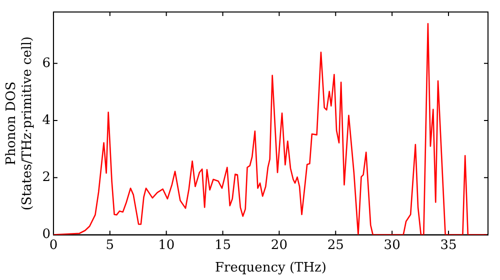 This screenshot has height=280, width=500. I want to click on x-tick-label: 15, so click(223, 245).